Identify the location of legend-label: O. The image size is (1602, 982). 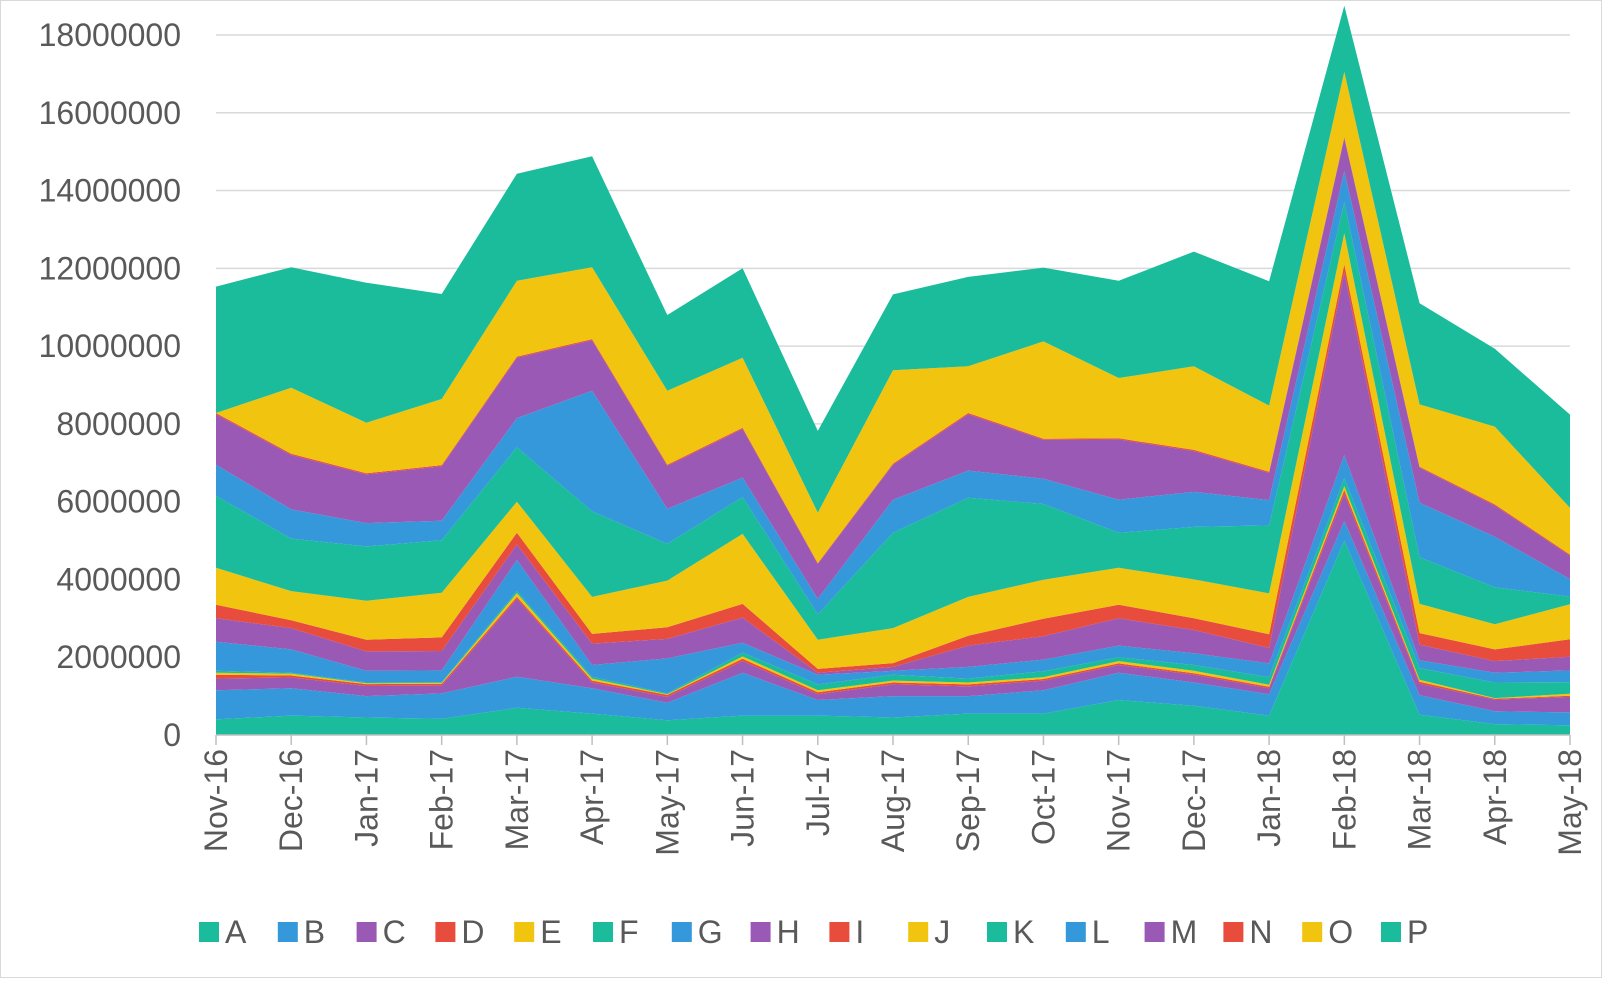
(1340, 932).